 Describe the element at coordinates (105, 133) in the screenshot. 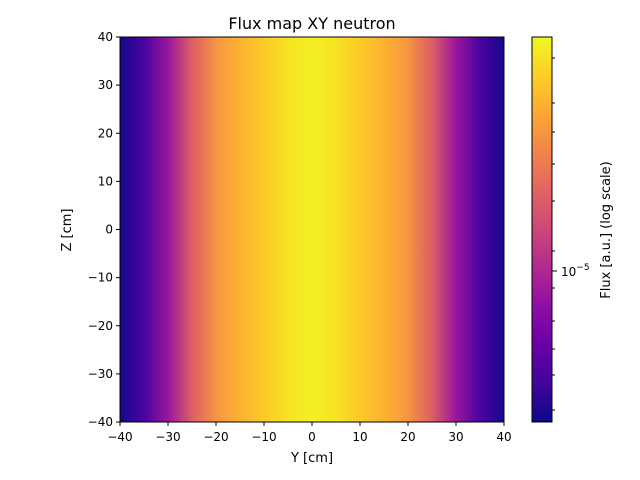

I see `y-tick-label: 20` at that location.